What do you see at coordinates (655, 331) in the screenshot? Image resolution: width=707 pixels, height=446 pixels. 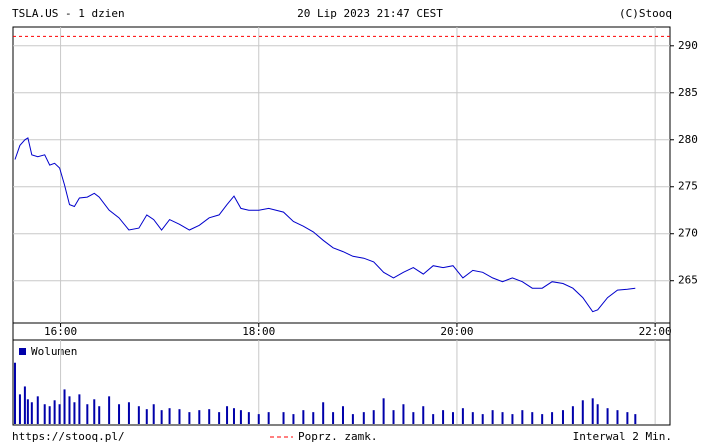 I see `x-tick-label: 22:00` at bounding box center [655, 331].